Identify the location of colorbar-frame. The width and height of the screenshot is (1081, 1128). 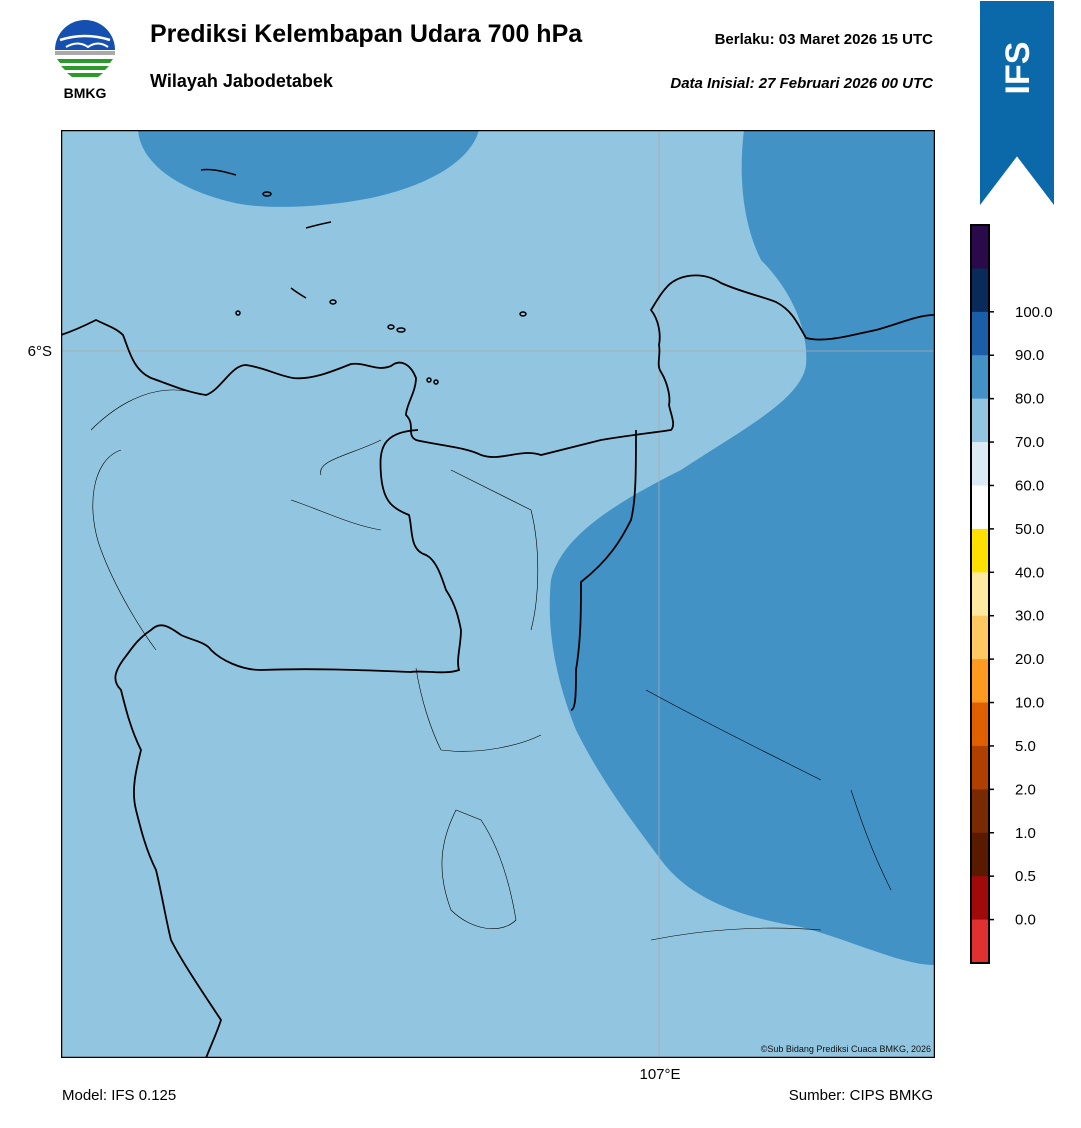
(980, 594).